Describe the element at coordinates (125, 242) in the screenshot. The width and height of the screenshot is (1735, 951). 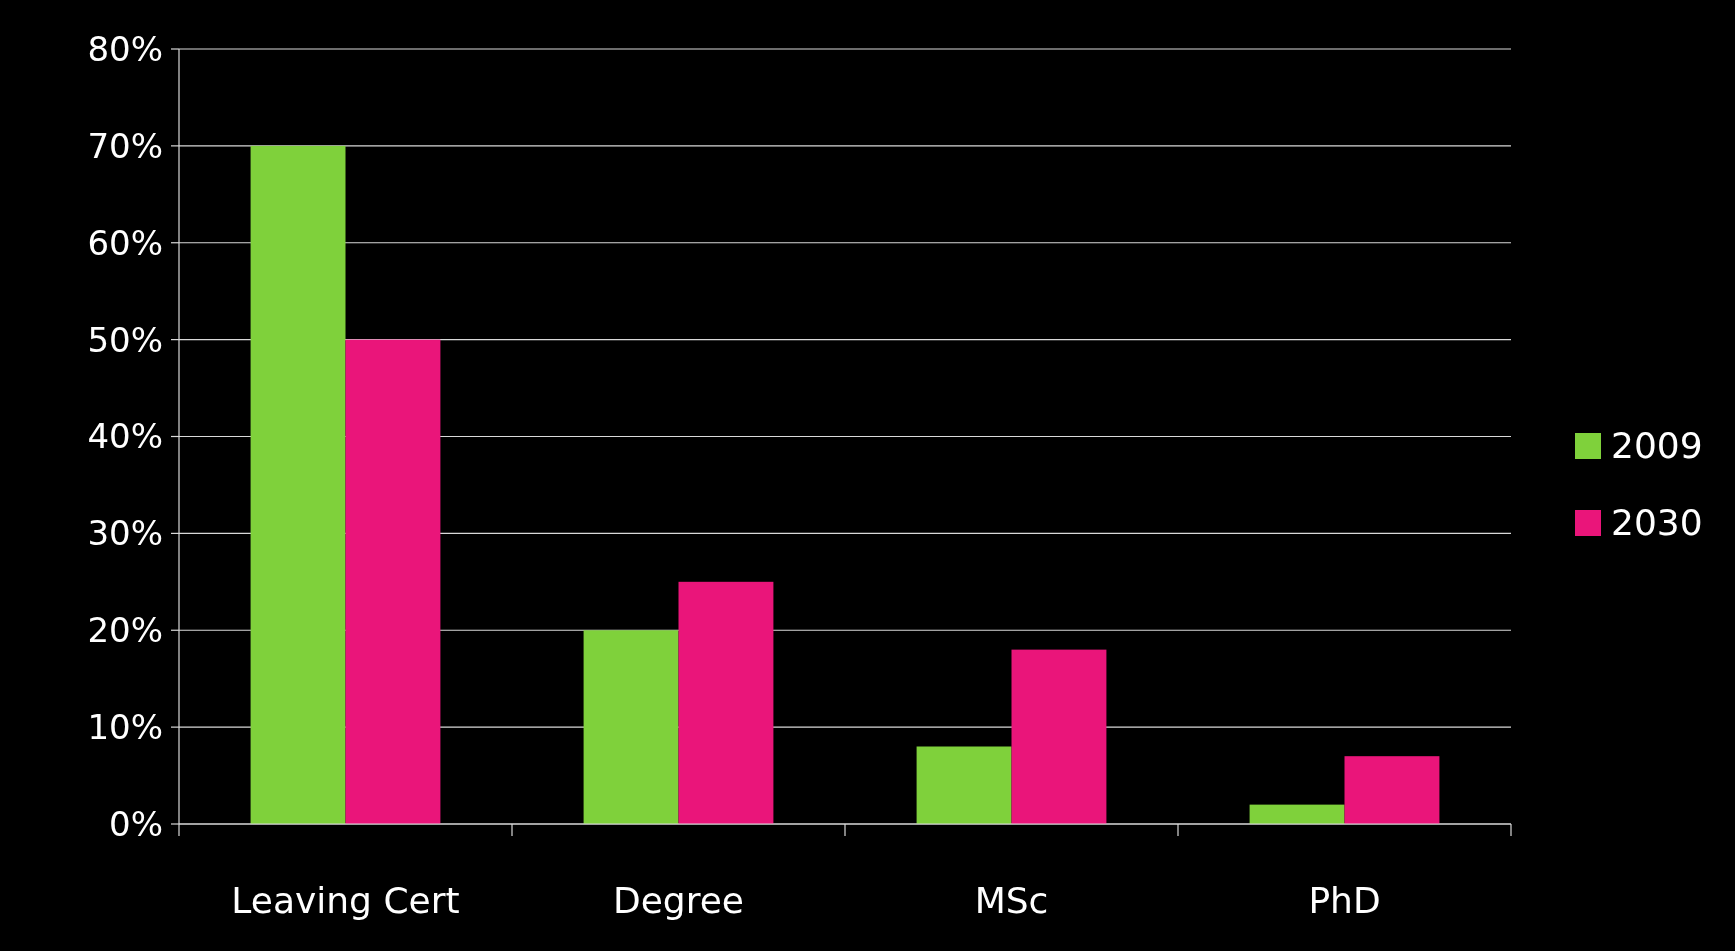
I see `y-tick-label: 60%` at that location.